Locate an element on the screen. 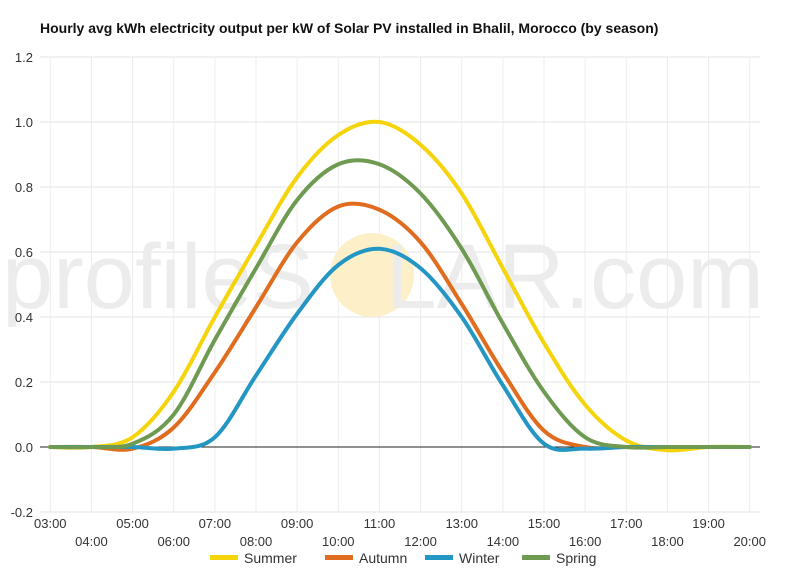 The image size is (800, 570). y-tick-label: 0.4 is located at coordinates (24, 317).